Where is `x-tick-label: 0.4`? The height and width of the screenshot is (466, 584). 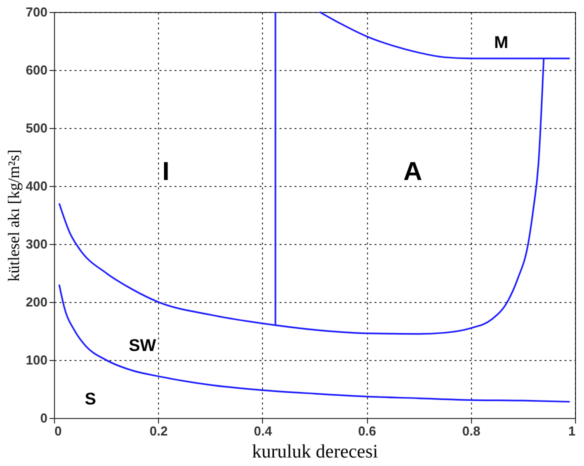 x-tick-label: 0.4 is located at coordinates (263, 431).